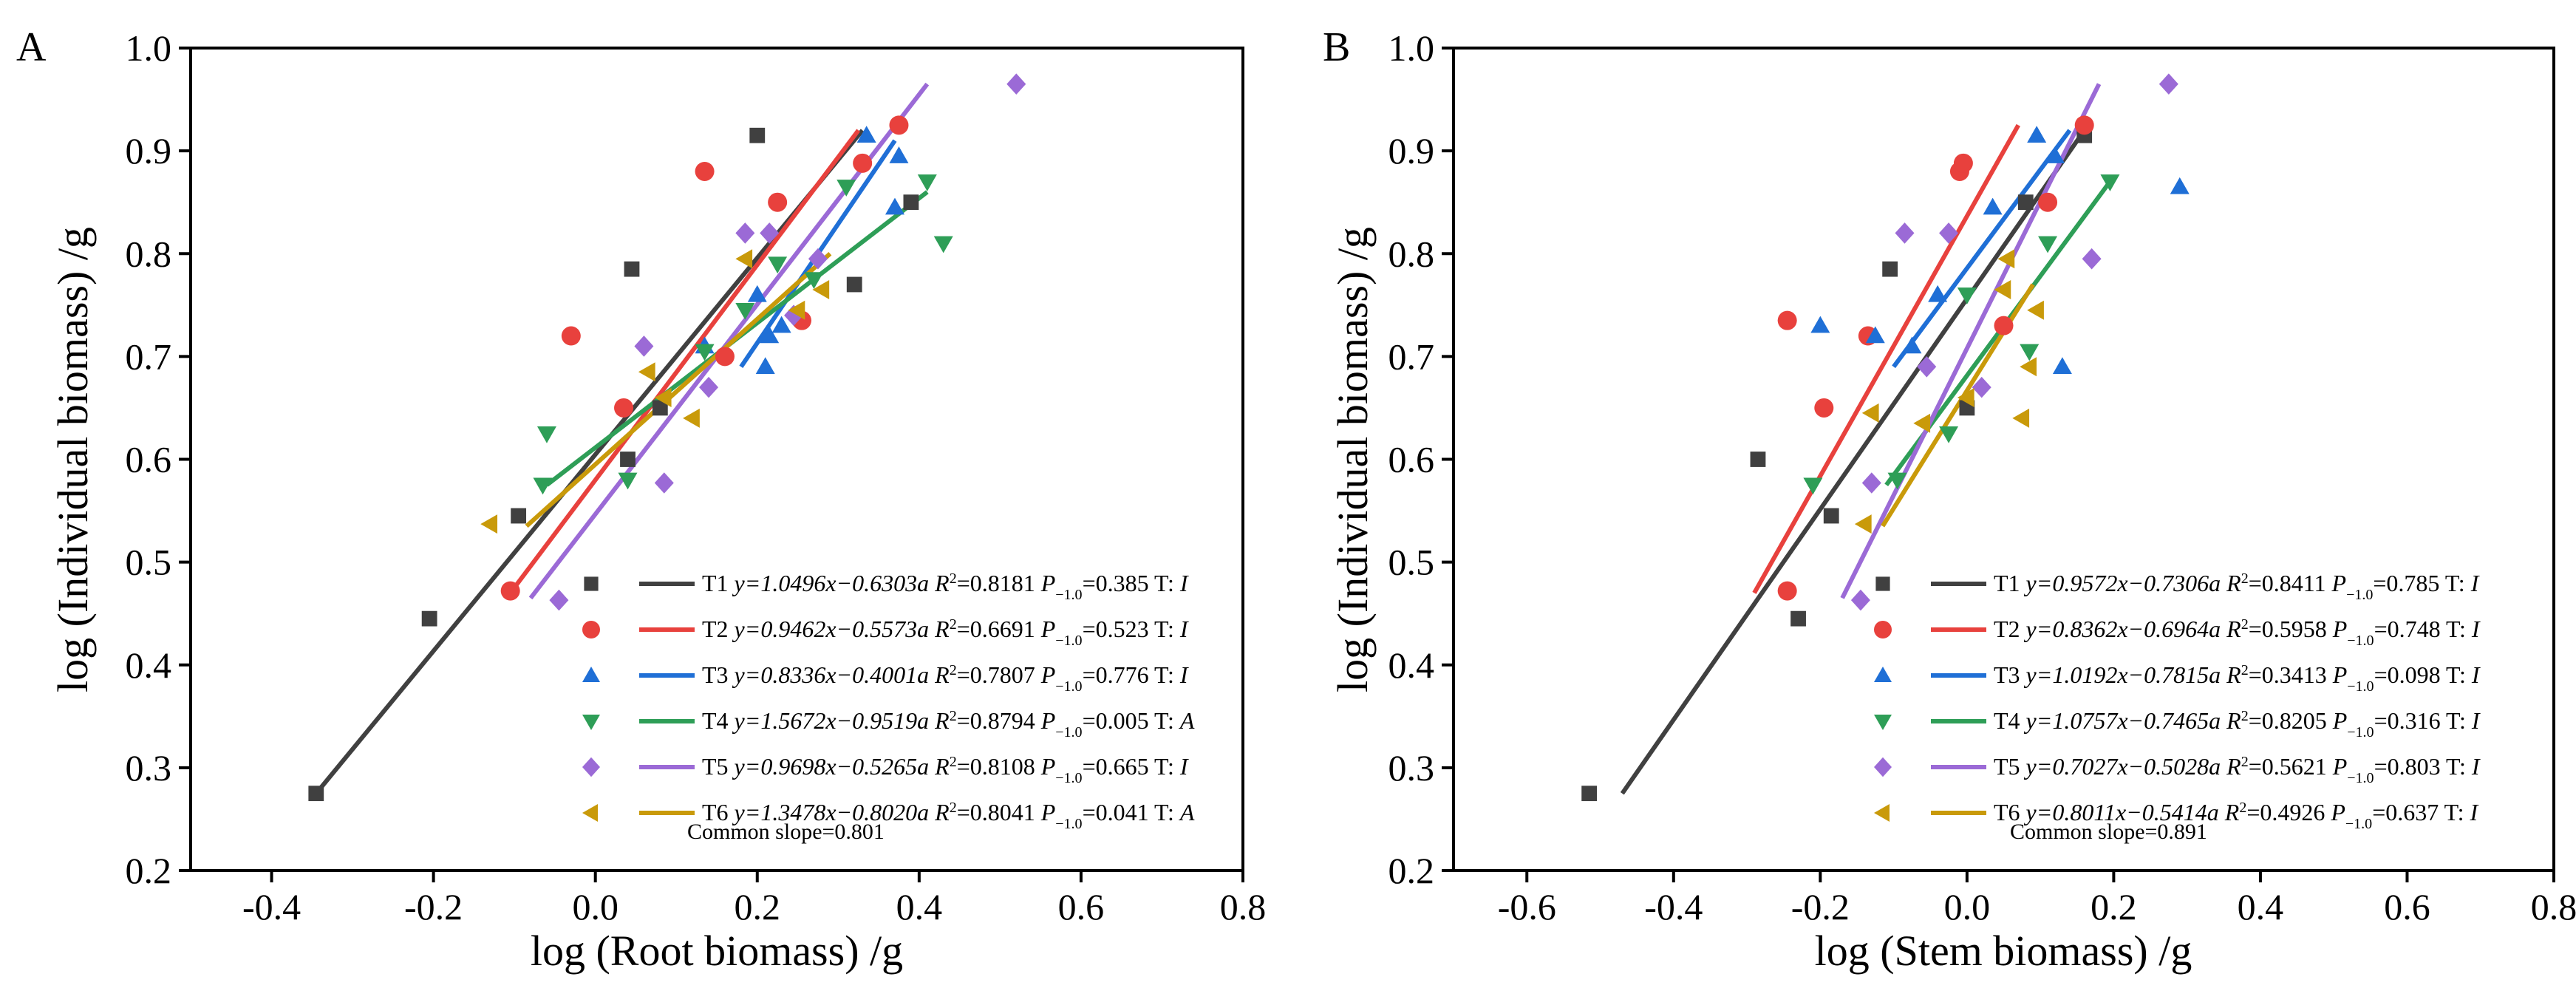 This screenshot has width=2576, height=1008. I want to click on x-tick-label: -0.6, so click(1527, 906).